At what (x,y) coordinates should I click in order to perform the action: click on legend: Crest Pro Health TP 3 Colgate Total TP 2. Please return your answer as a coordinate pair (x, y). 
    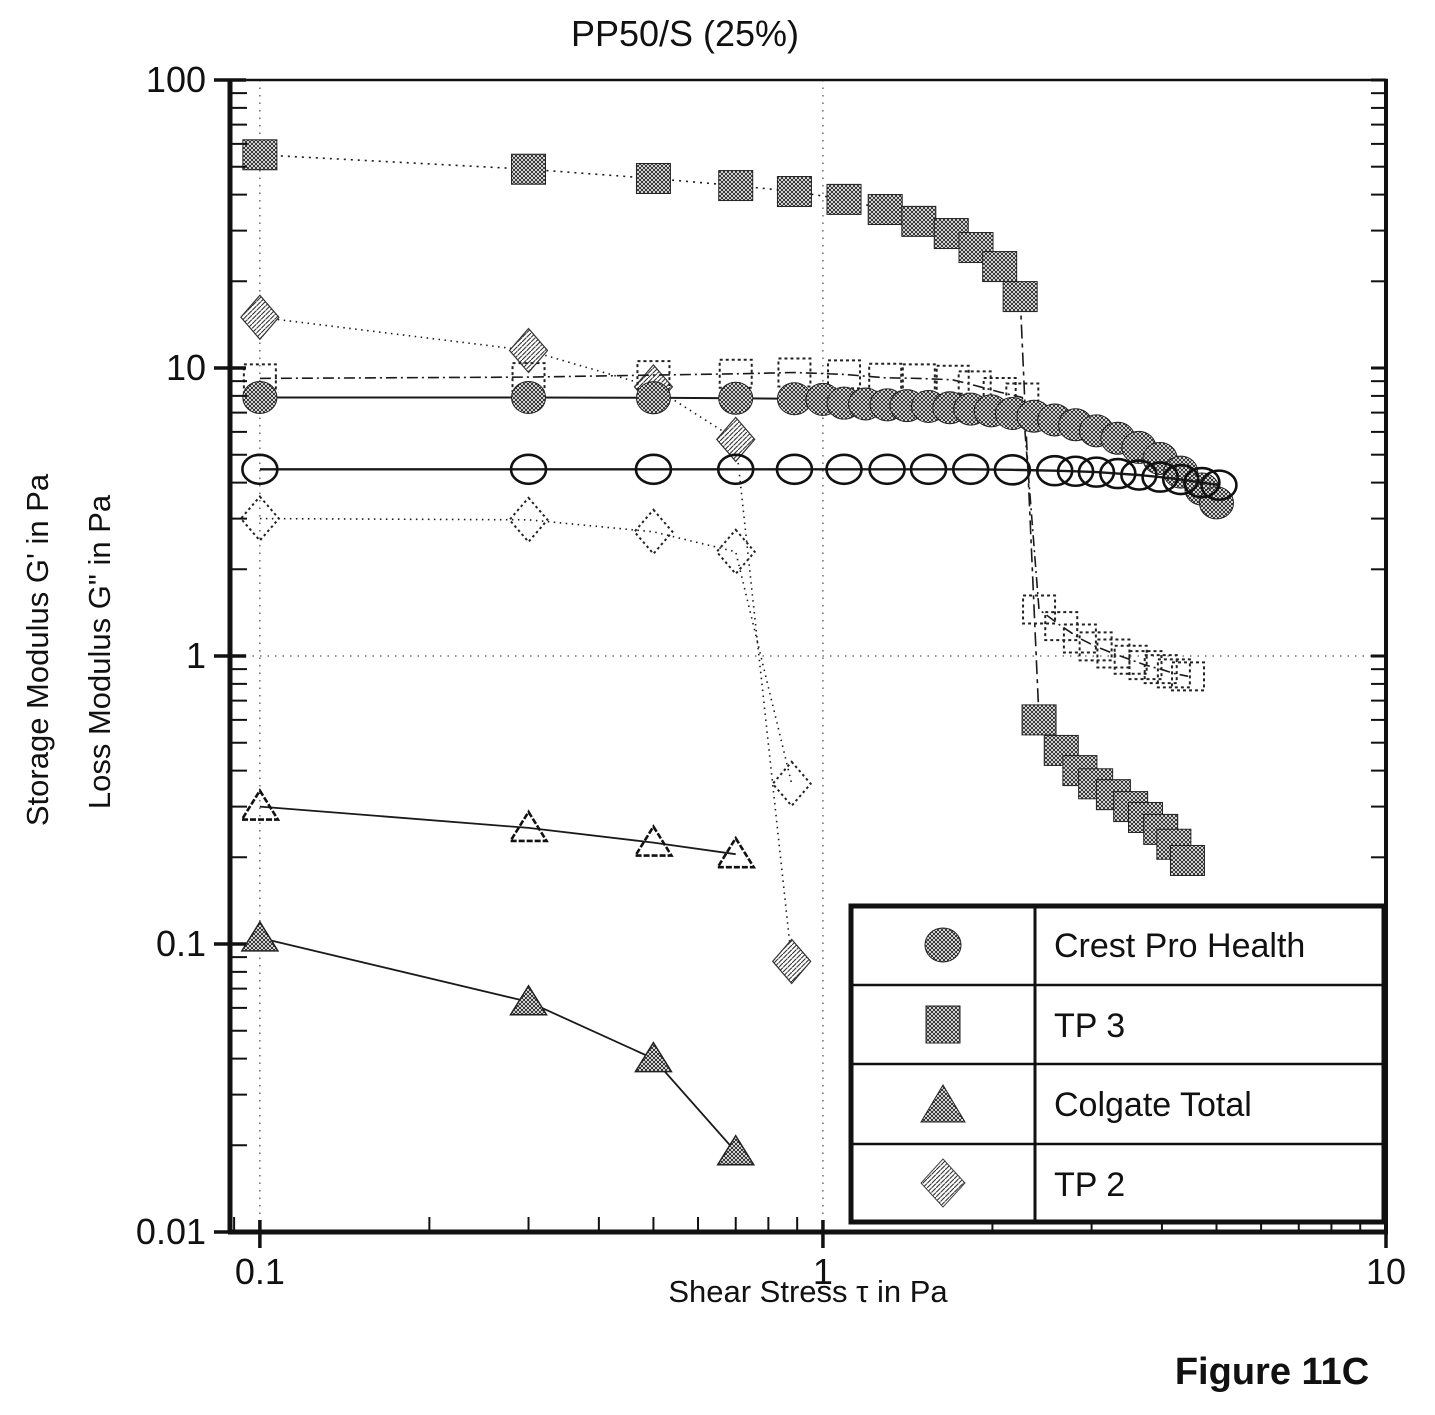
    Looking at the image, I should click on (1117, 1064).